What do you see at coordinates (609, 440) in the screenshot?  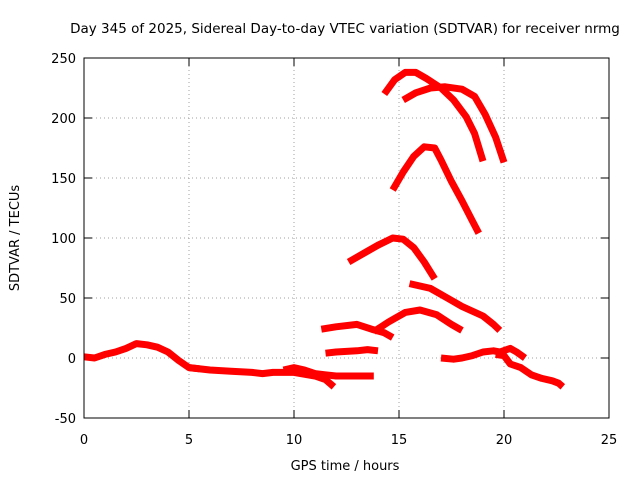 I see `x-tick-label: 25` at bounding box center [609, 440].